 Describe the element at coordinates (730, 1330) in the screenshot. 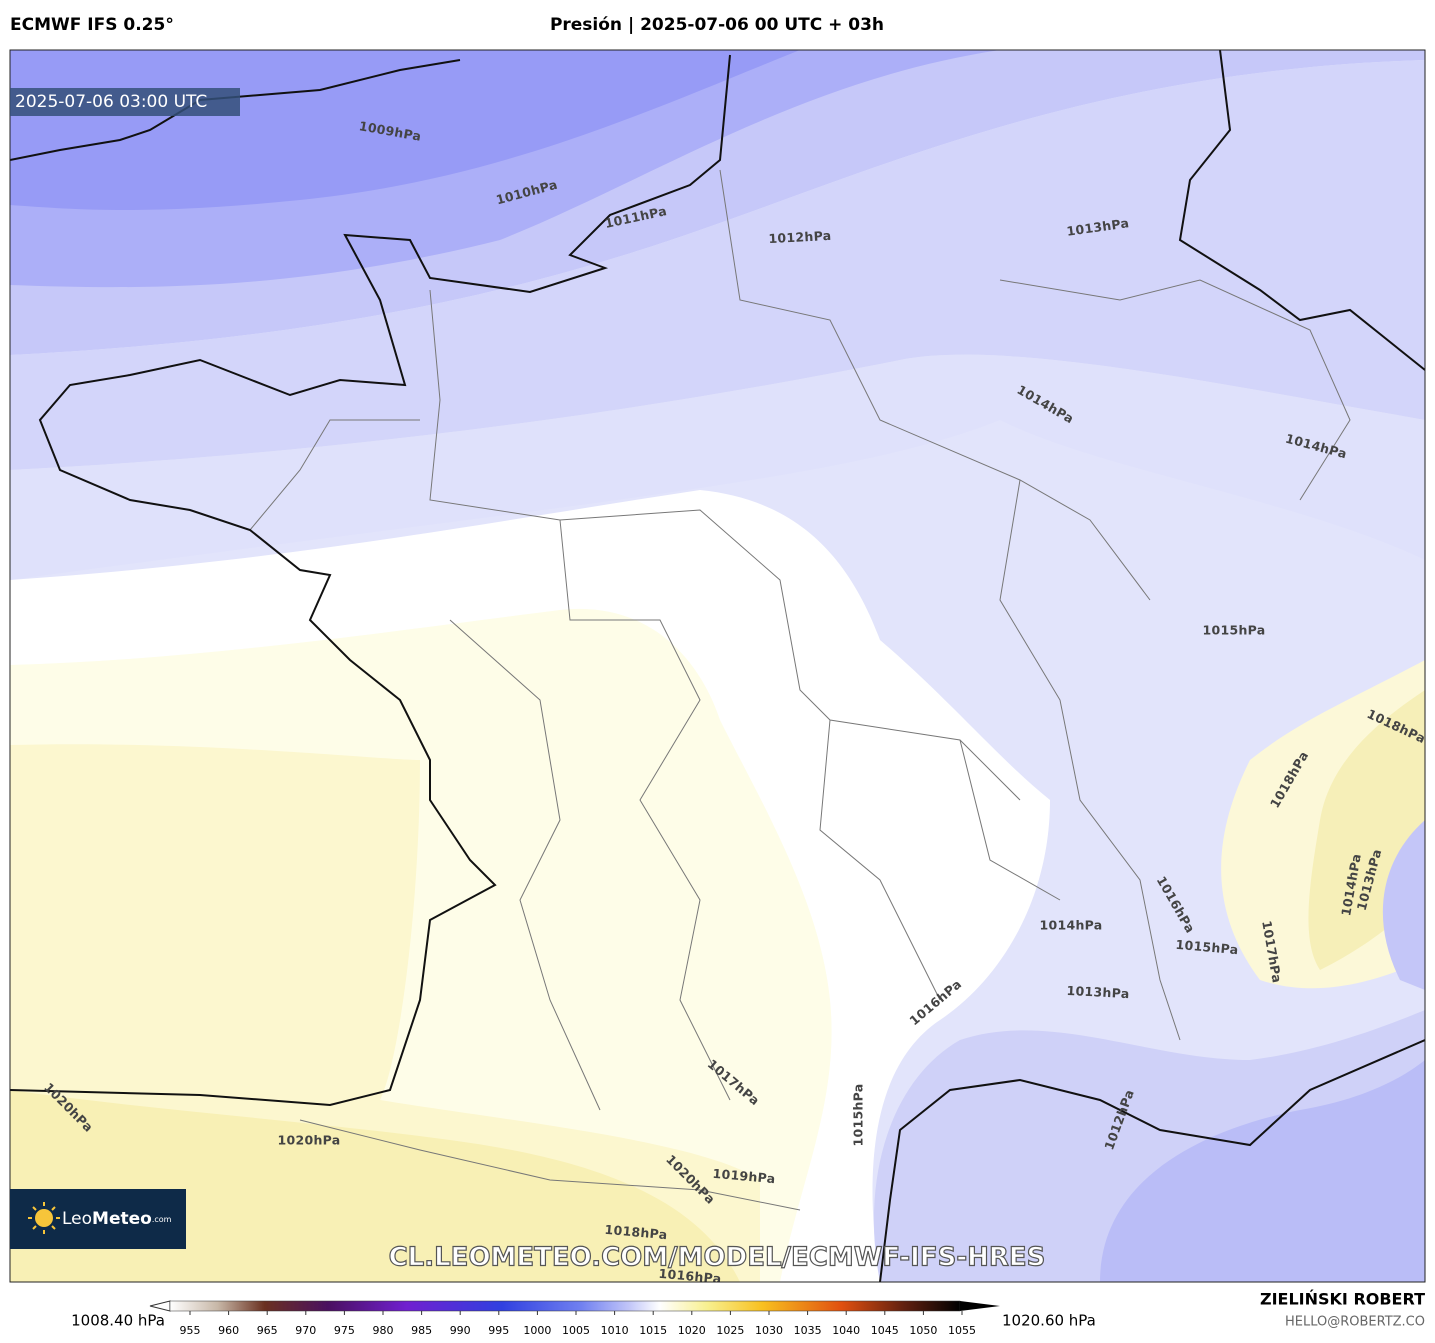

I see `colorbar-tick-label: 1025` at that location.